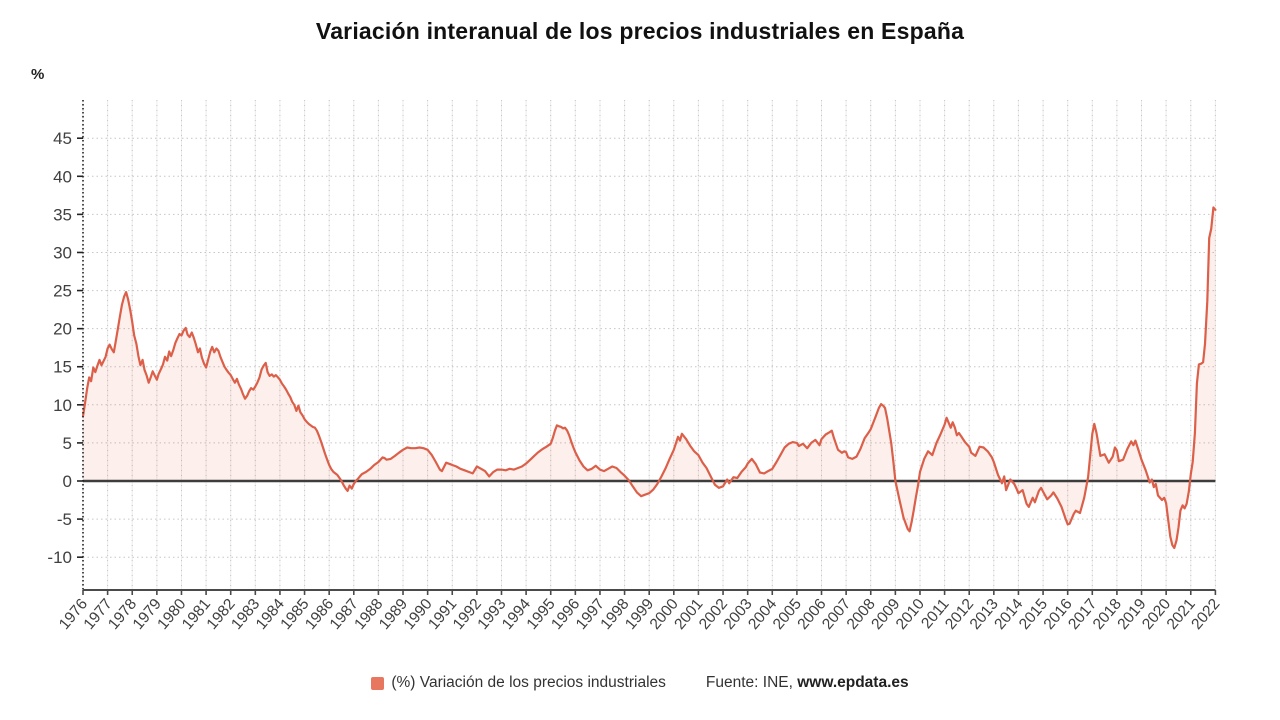  Describe the element at coordinates (62, 214) in the screenshot. I see `y-tick-label: 35` at that location.